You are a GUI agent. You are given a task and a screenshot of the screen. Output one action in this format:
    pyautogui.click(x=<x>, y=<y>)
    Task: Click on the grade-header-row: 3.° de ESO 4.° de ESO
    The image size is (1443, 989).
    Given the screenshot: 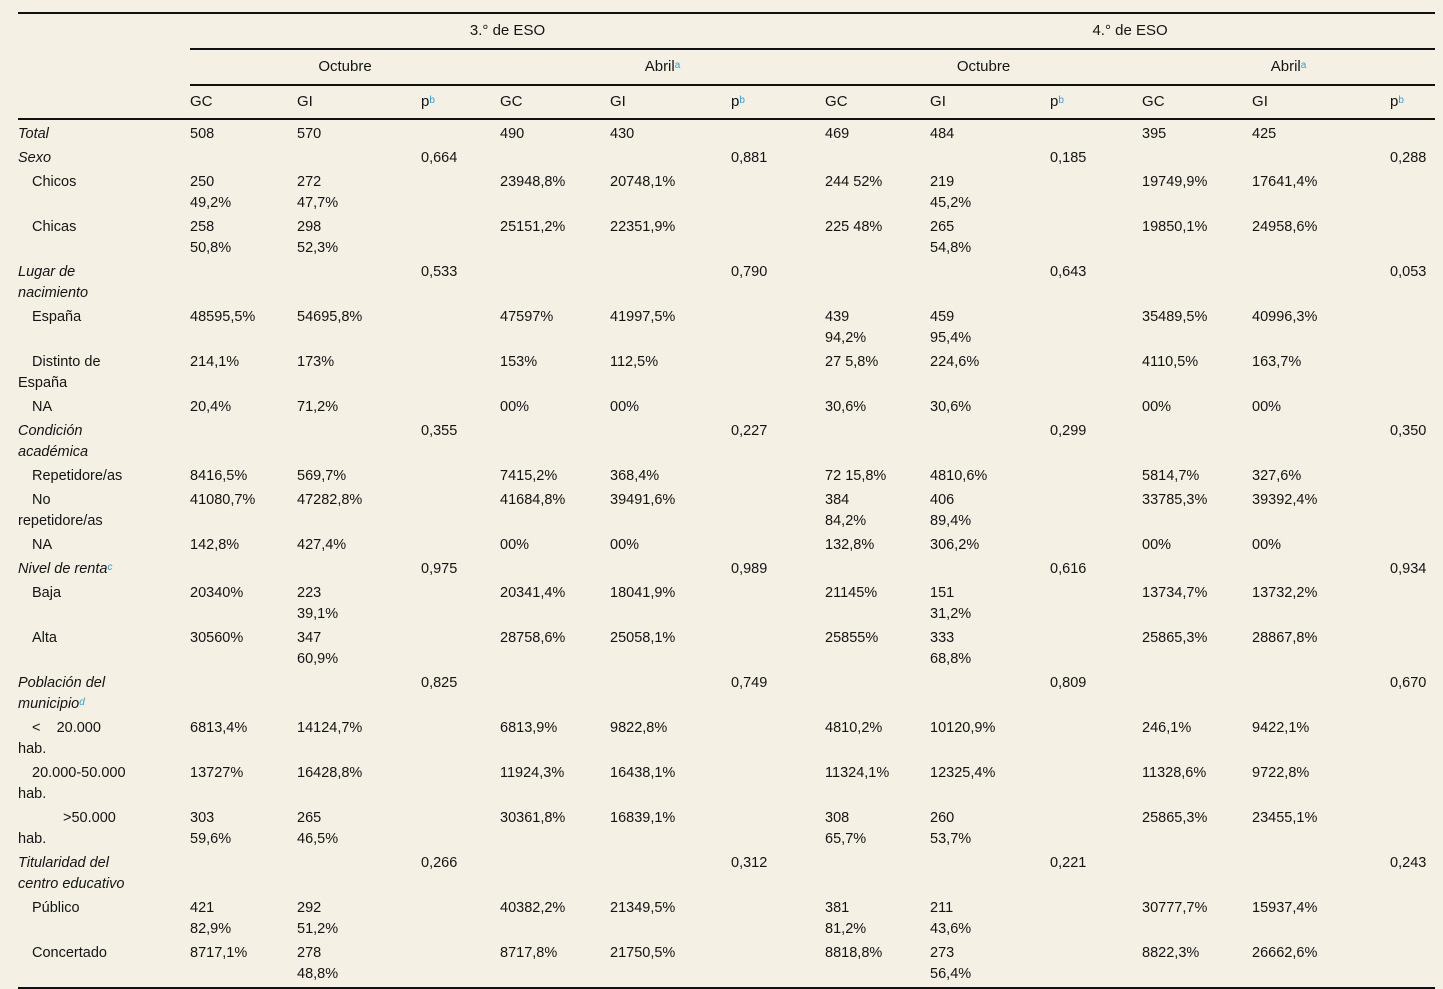 What is the action you would take?
    pyautogui.click(x=727, y=31)
    